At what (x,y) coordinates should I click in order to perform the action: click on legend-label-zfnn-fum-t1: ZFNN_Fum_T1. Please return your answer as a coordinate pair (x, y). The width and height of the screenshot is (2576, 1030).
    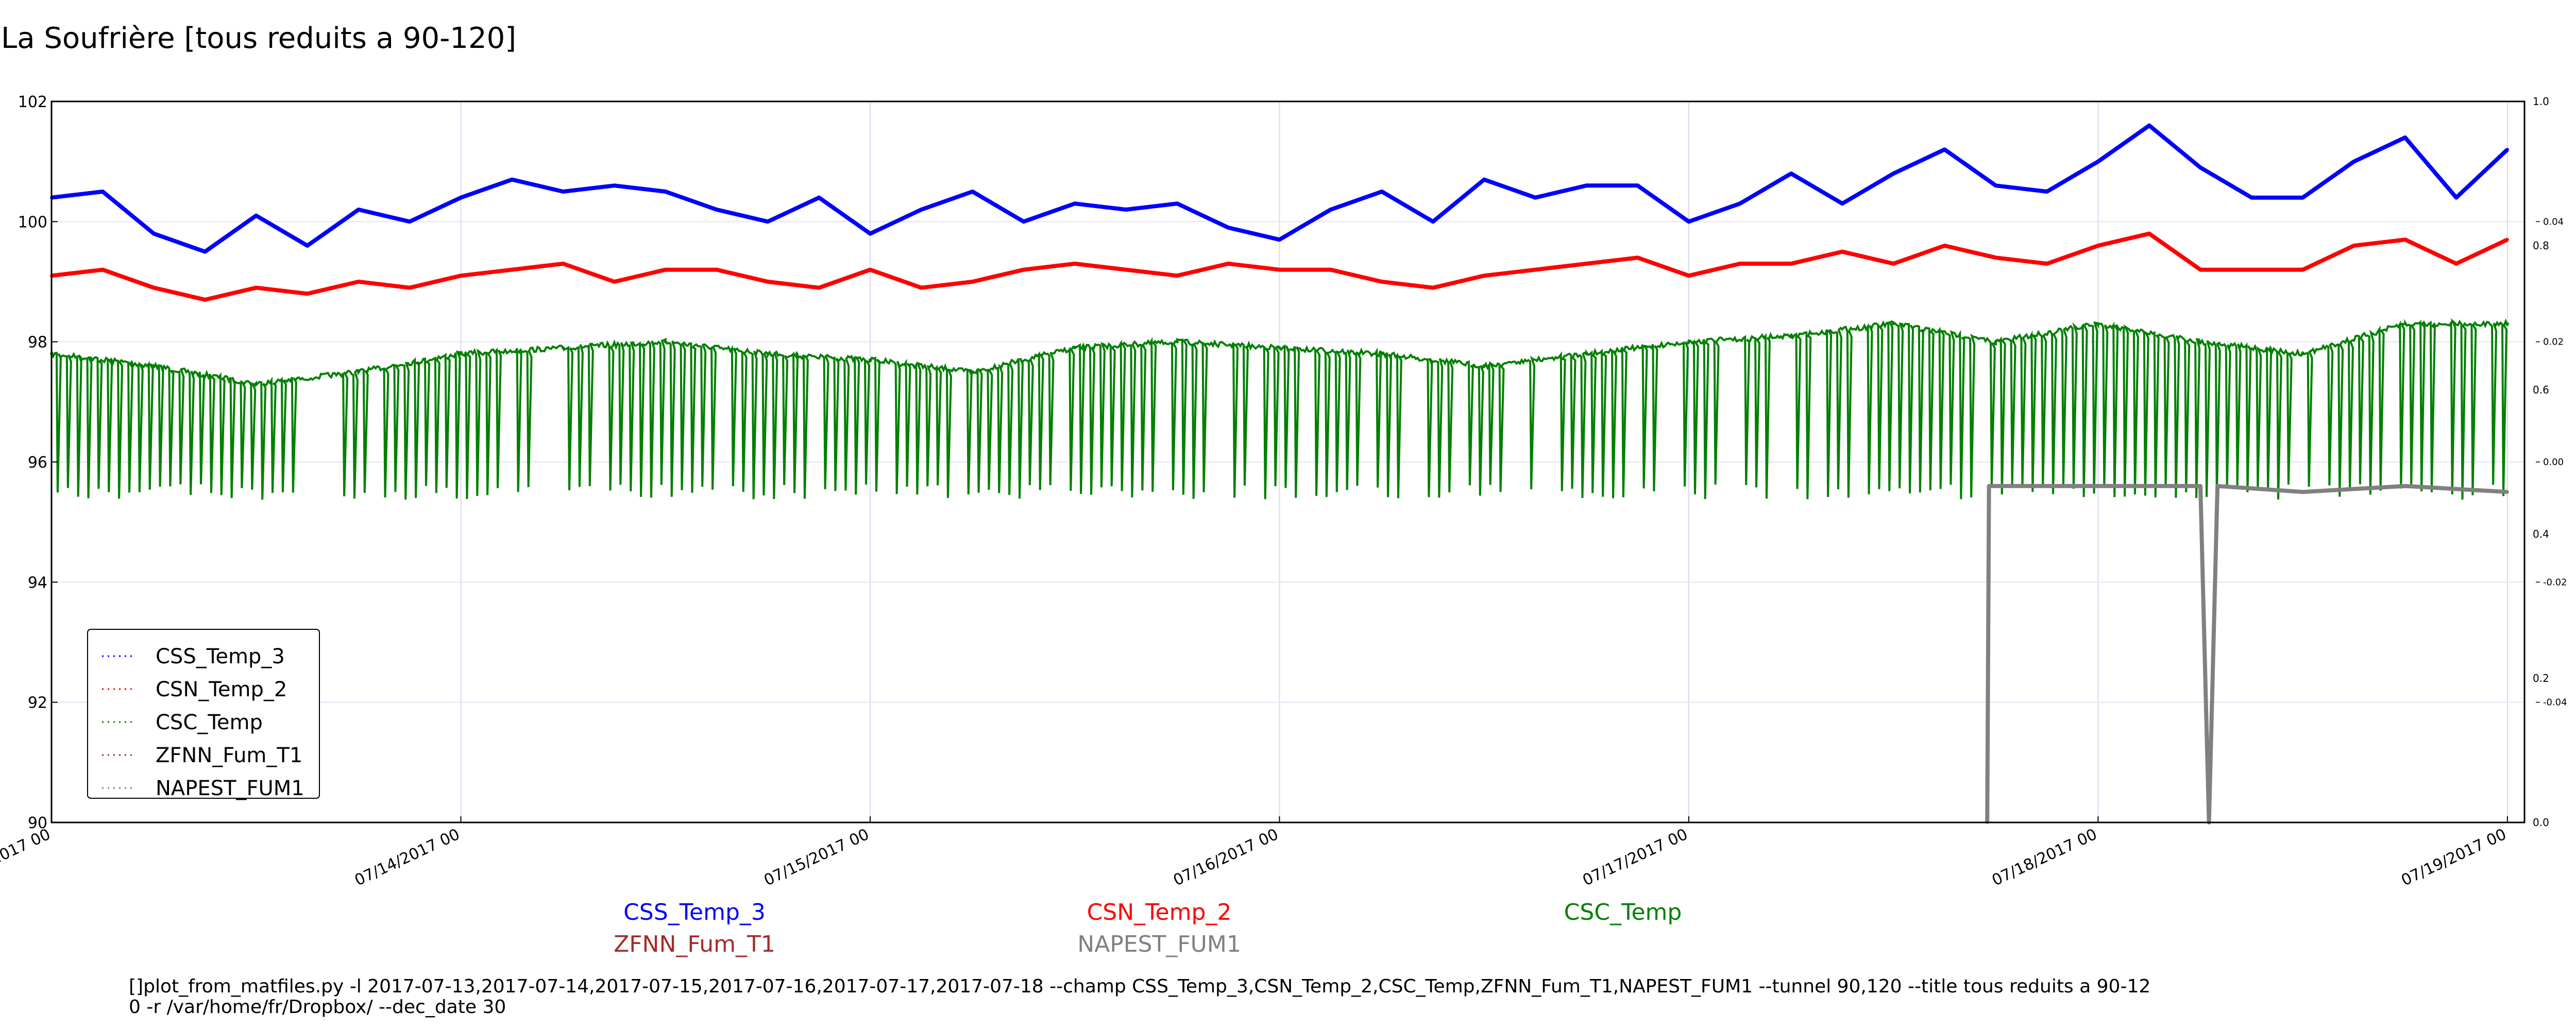
    Looking at the image, I should click on (229, 756).